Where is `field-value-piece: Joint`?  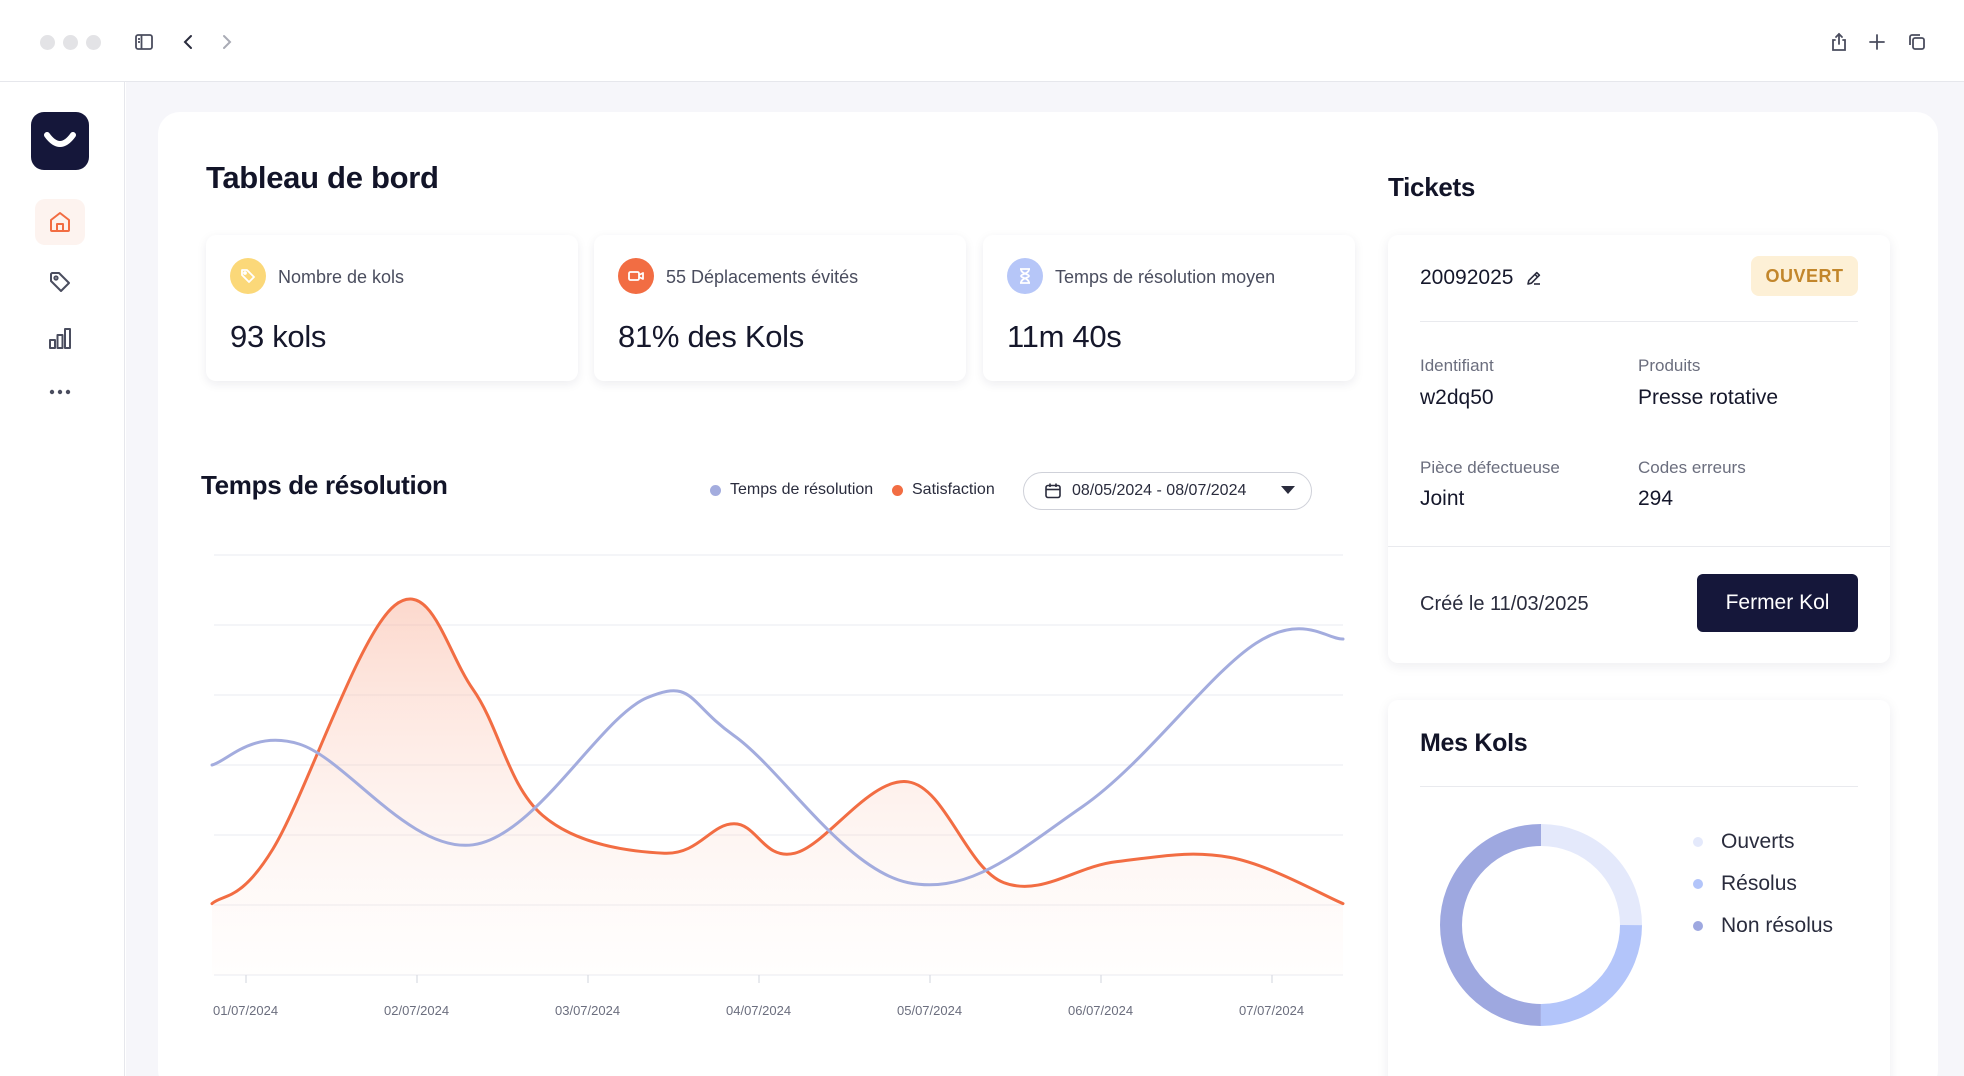 field-value-piece: Joint is located at coordinates (1442, 498).